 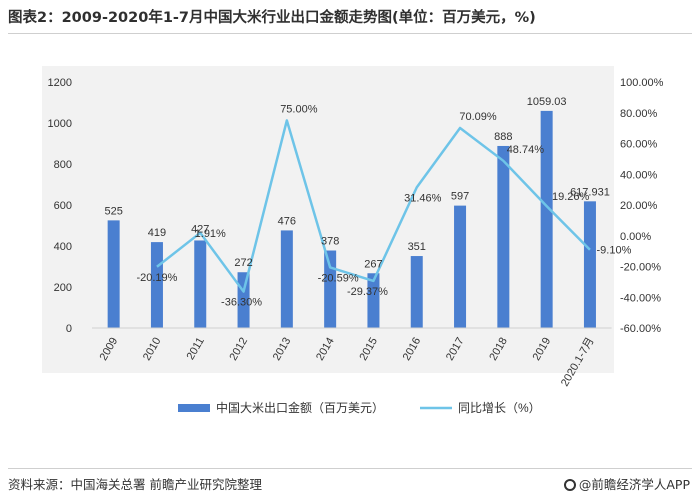 I want to click on y-left-tick-label: 800, so click(x=63, y=165).